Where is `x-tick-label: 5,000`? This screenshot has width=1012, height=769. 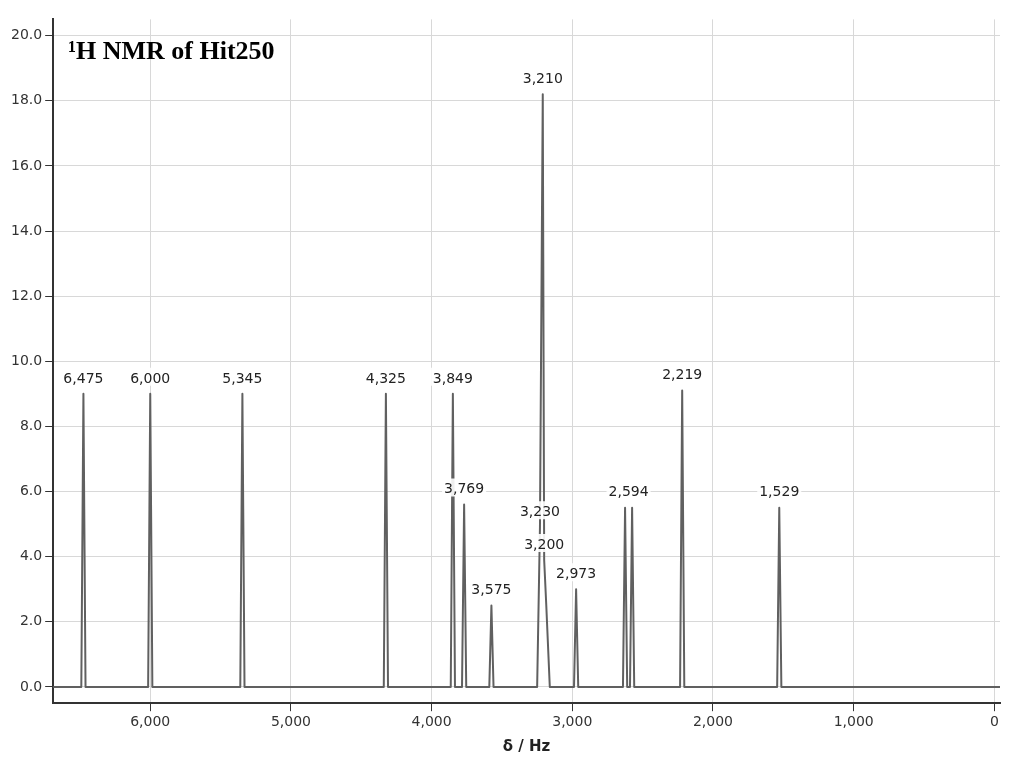
x-tick-label: 5,000 is located at coordinates (290, 721).